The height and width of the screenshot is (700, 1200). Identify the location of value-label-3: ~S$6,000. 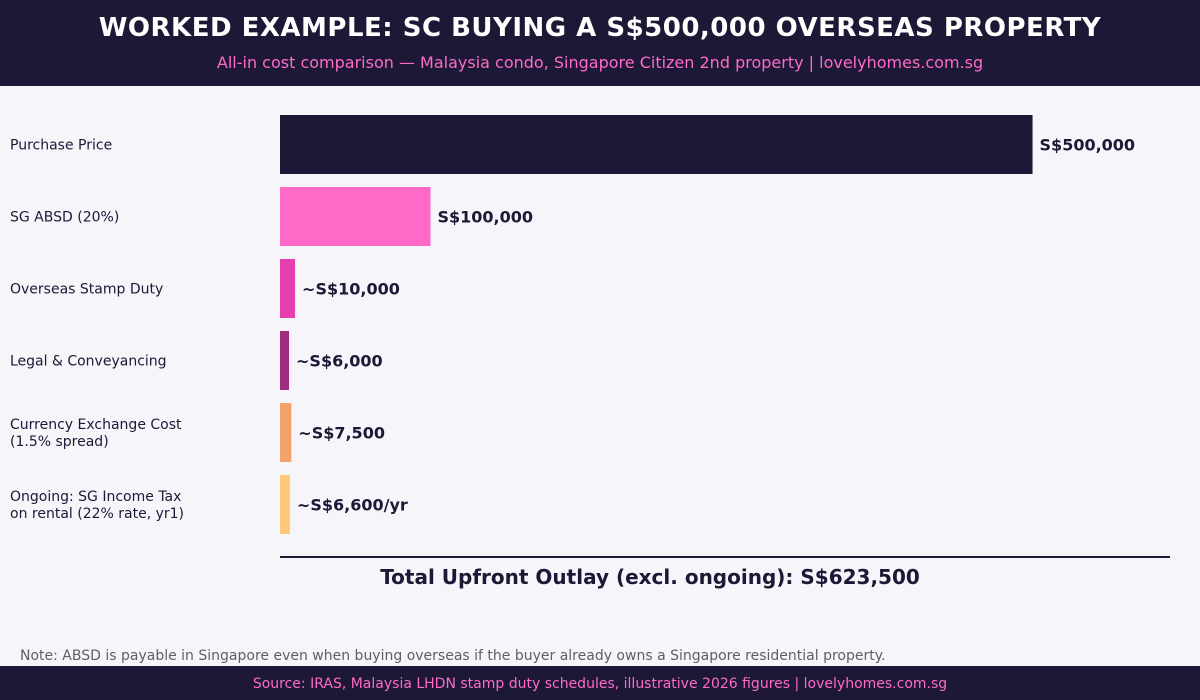
(339, 361).